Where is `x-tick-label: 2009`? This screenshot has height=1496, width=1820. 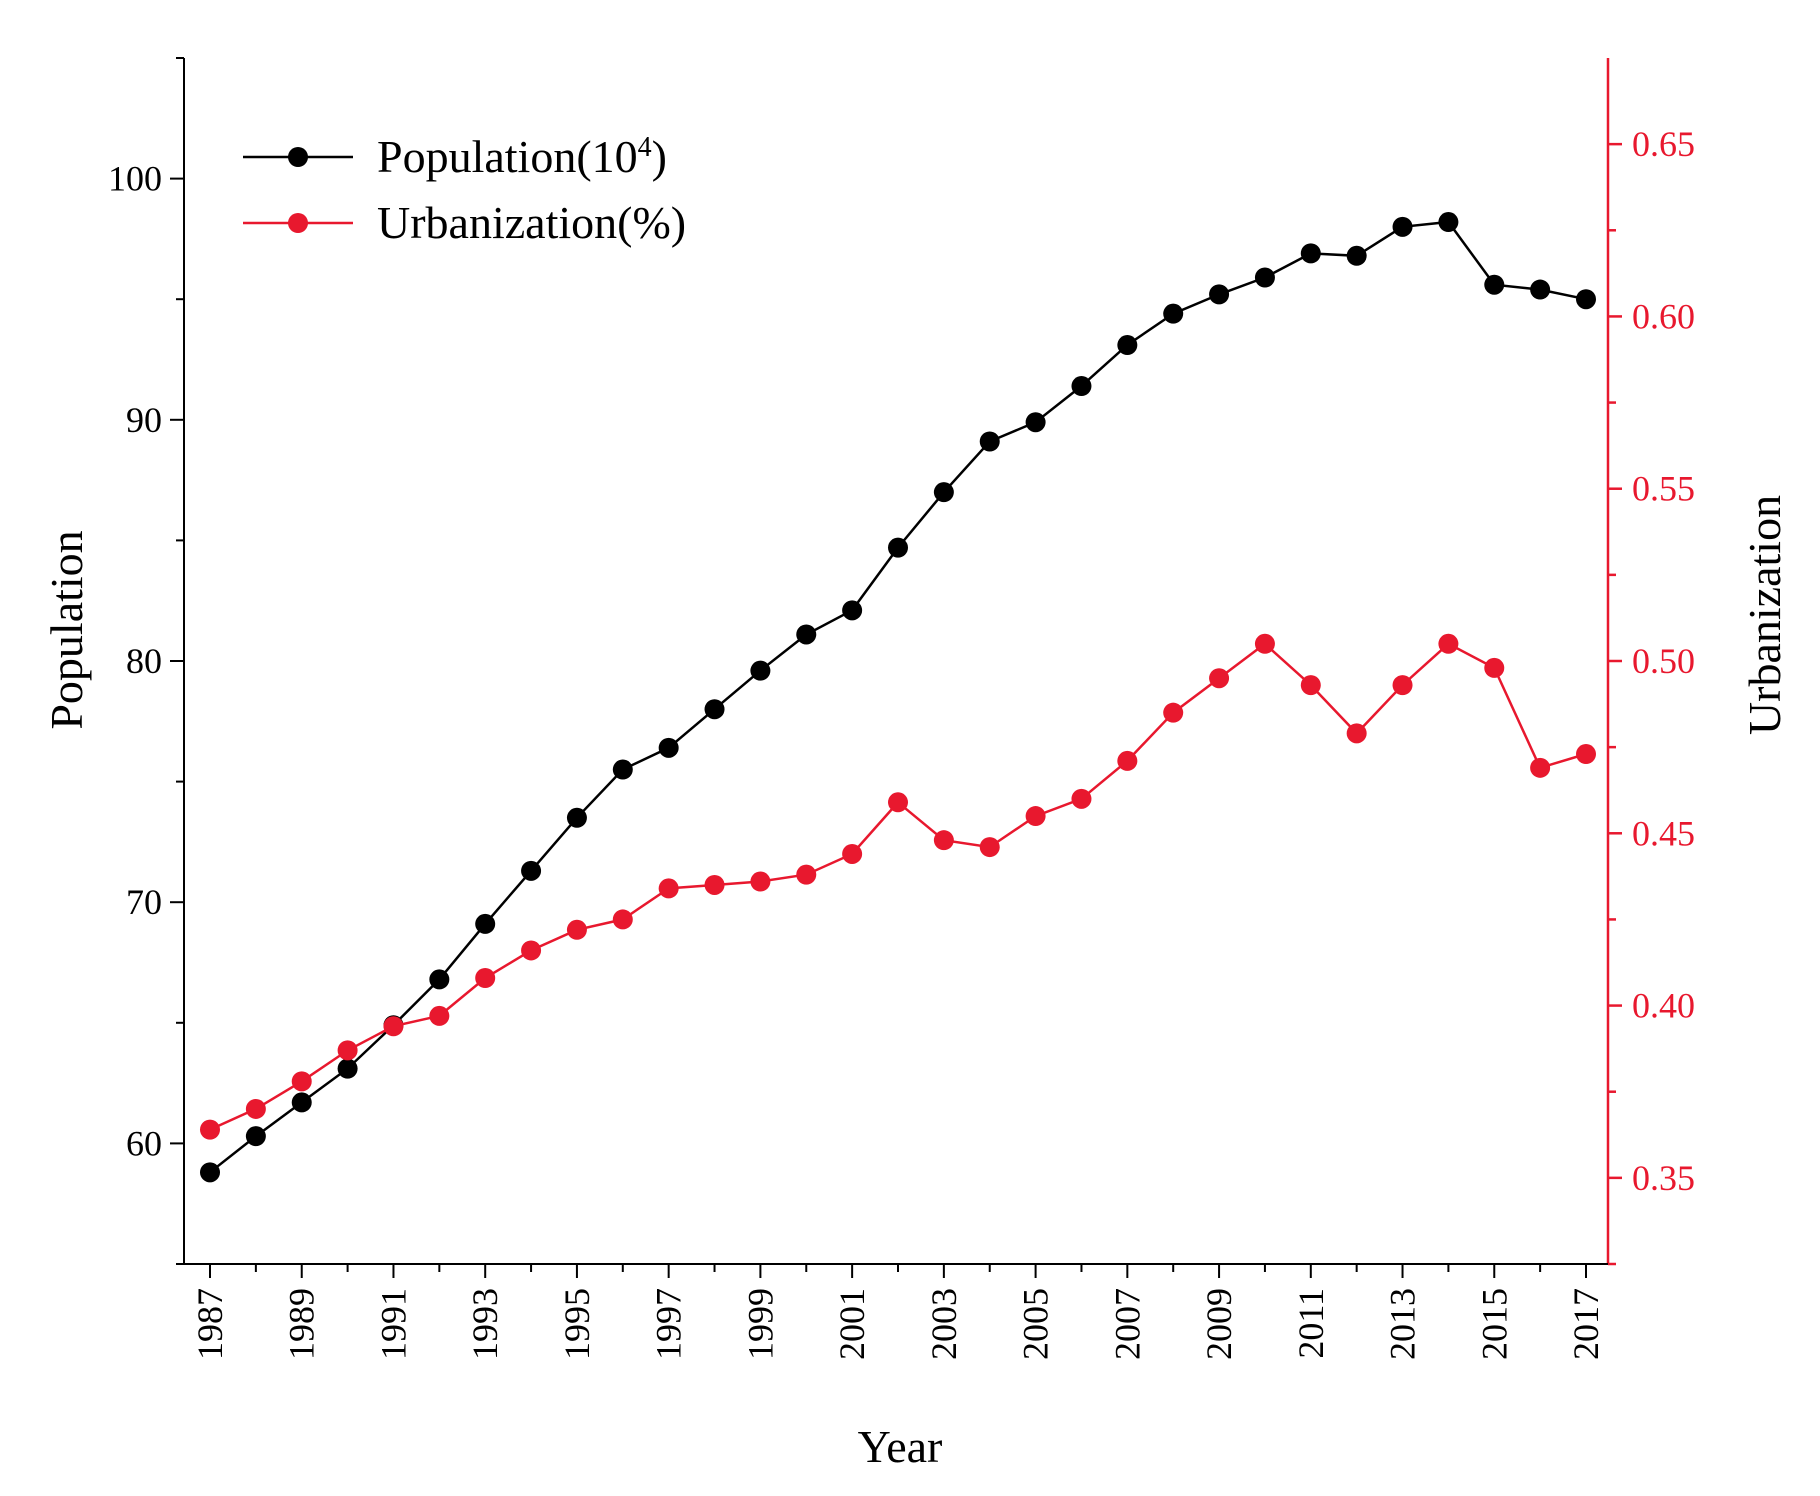 x-tick-label: 2009 is located at coordinates (1219, 1324).